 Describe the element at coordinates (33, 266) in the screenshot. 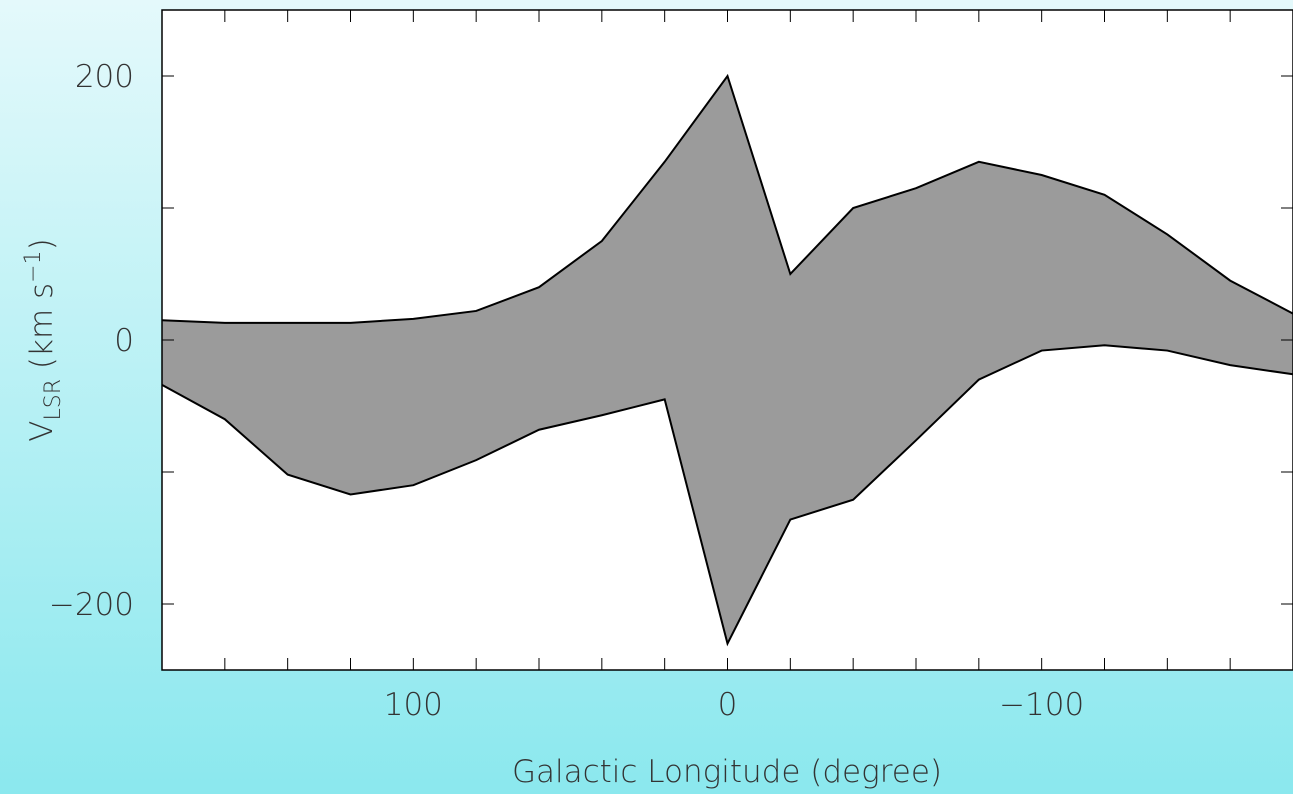

I see `y-label-sup: −1` at that location.